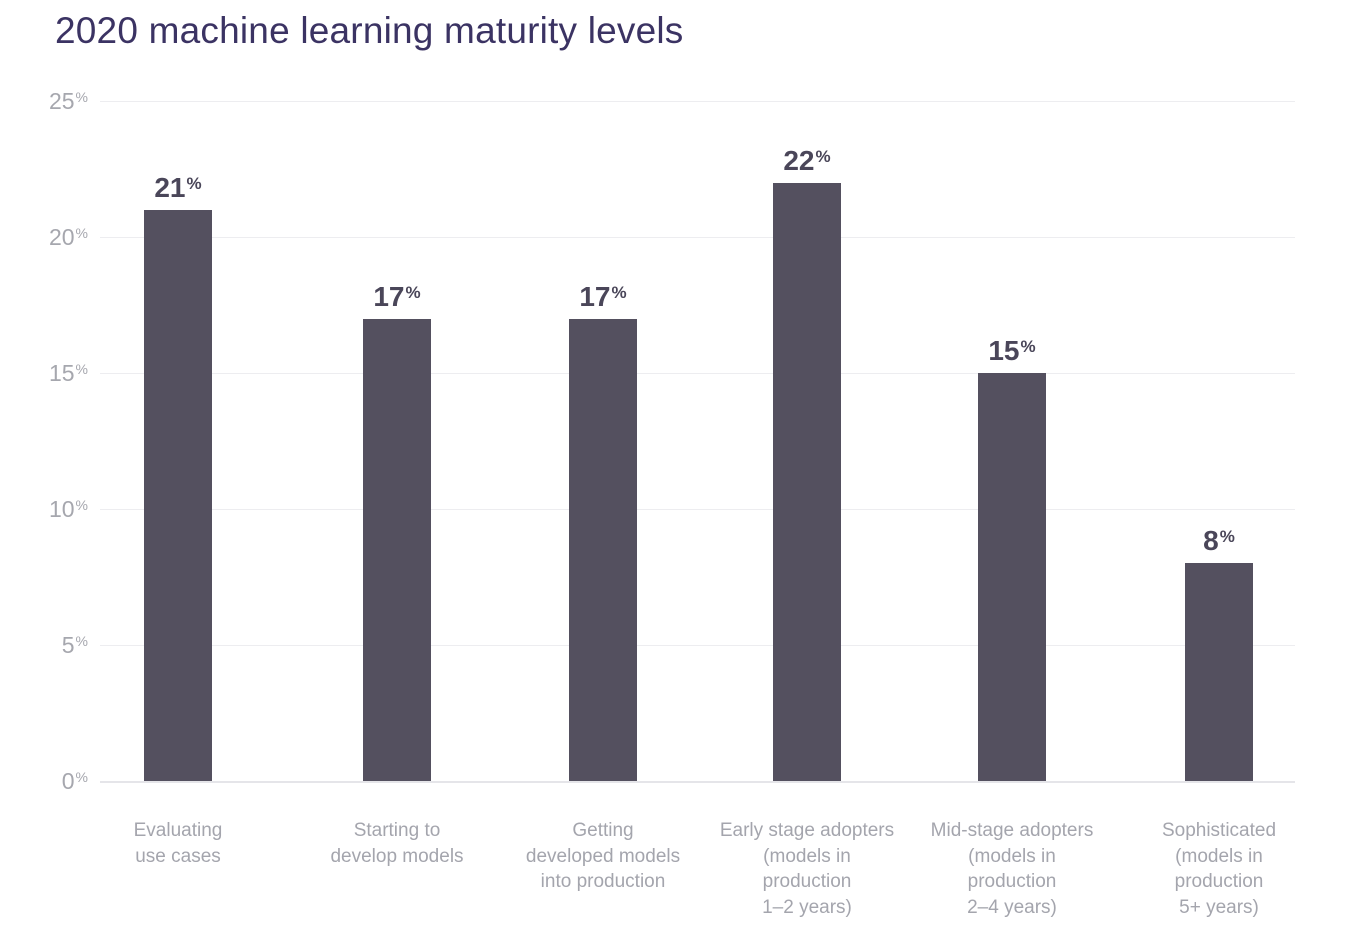  I want to click on bar-value-label-4: 22%, so click(807, 163).